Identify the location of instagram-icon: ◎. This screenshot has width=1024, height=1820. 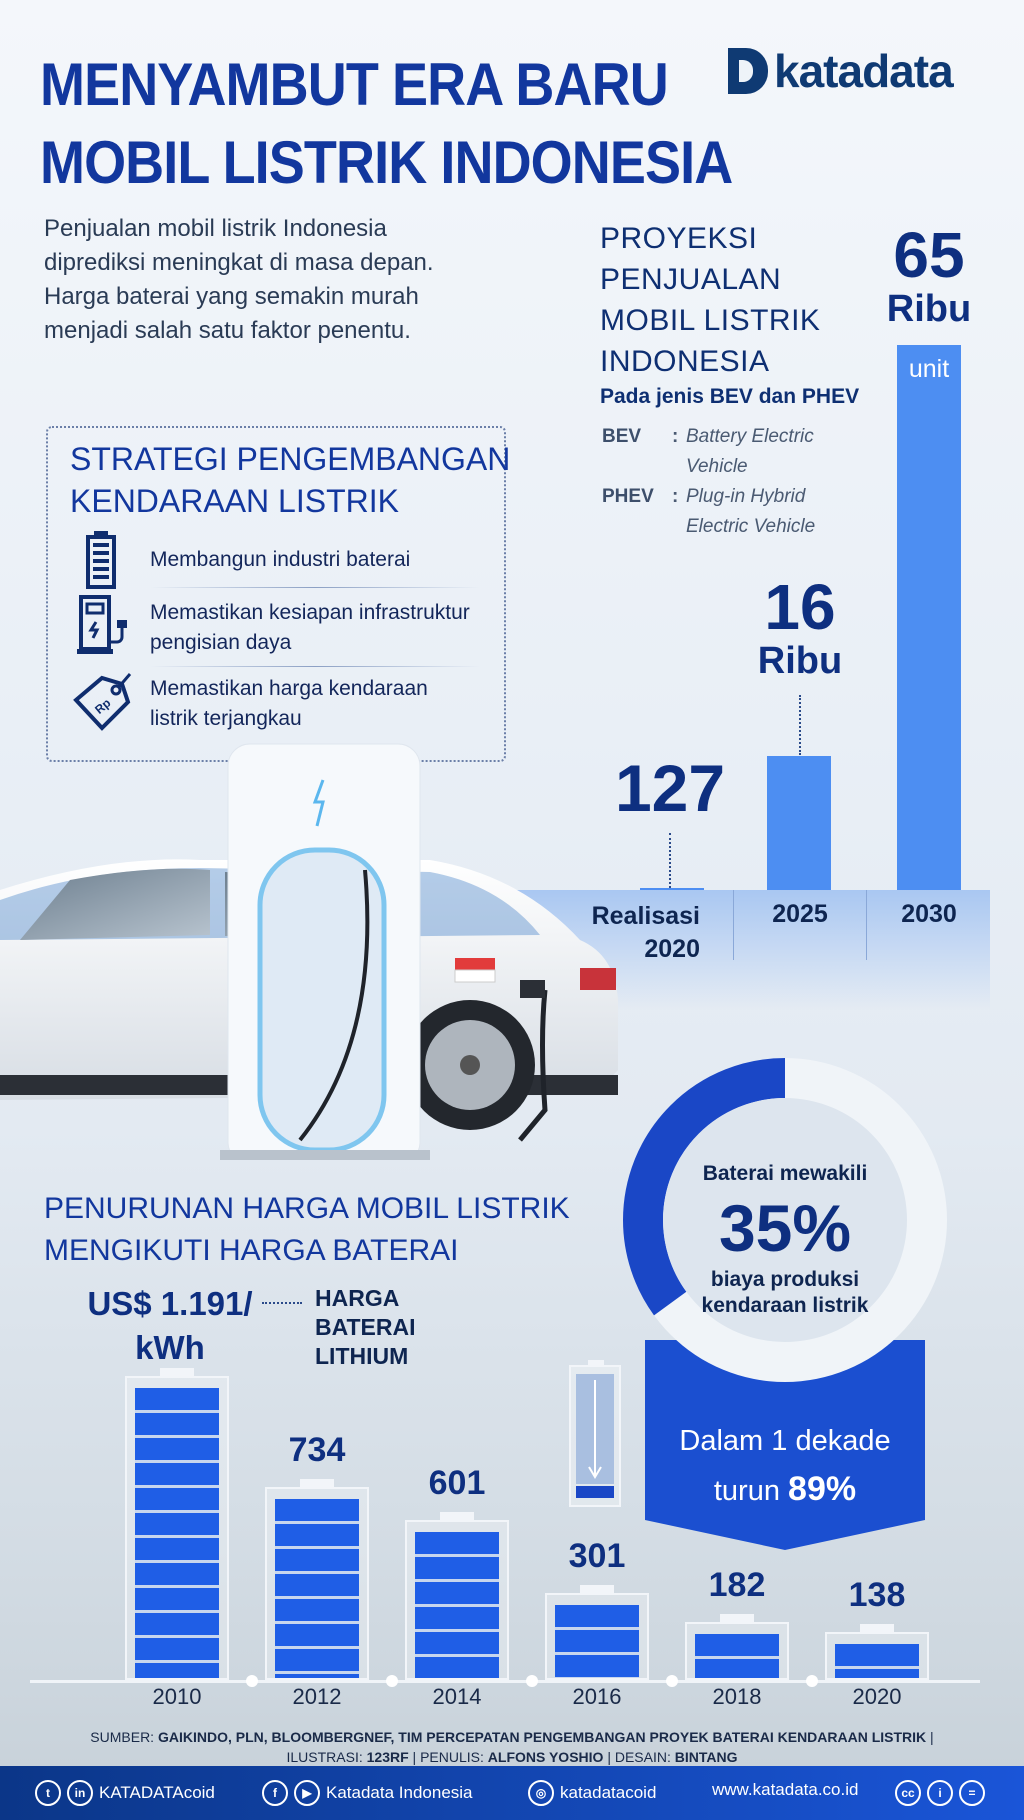
(541, 1793).